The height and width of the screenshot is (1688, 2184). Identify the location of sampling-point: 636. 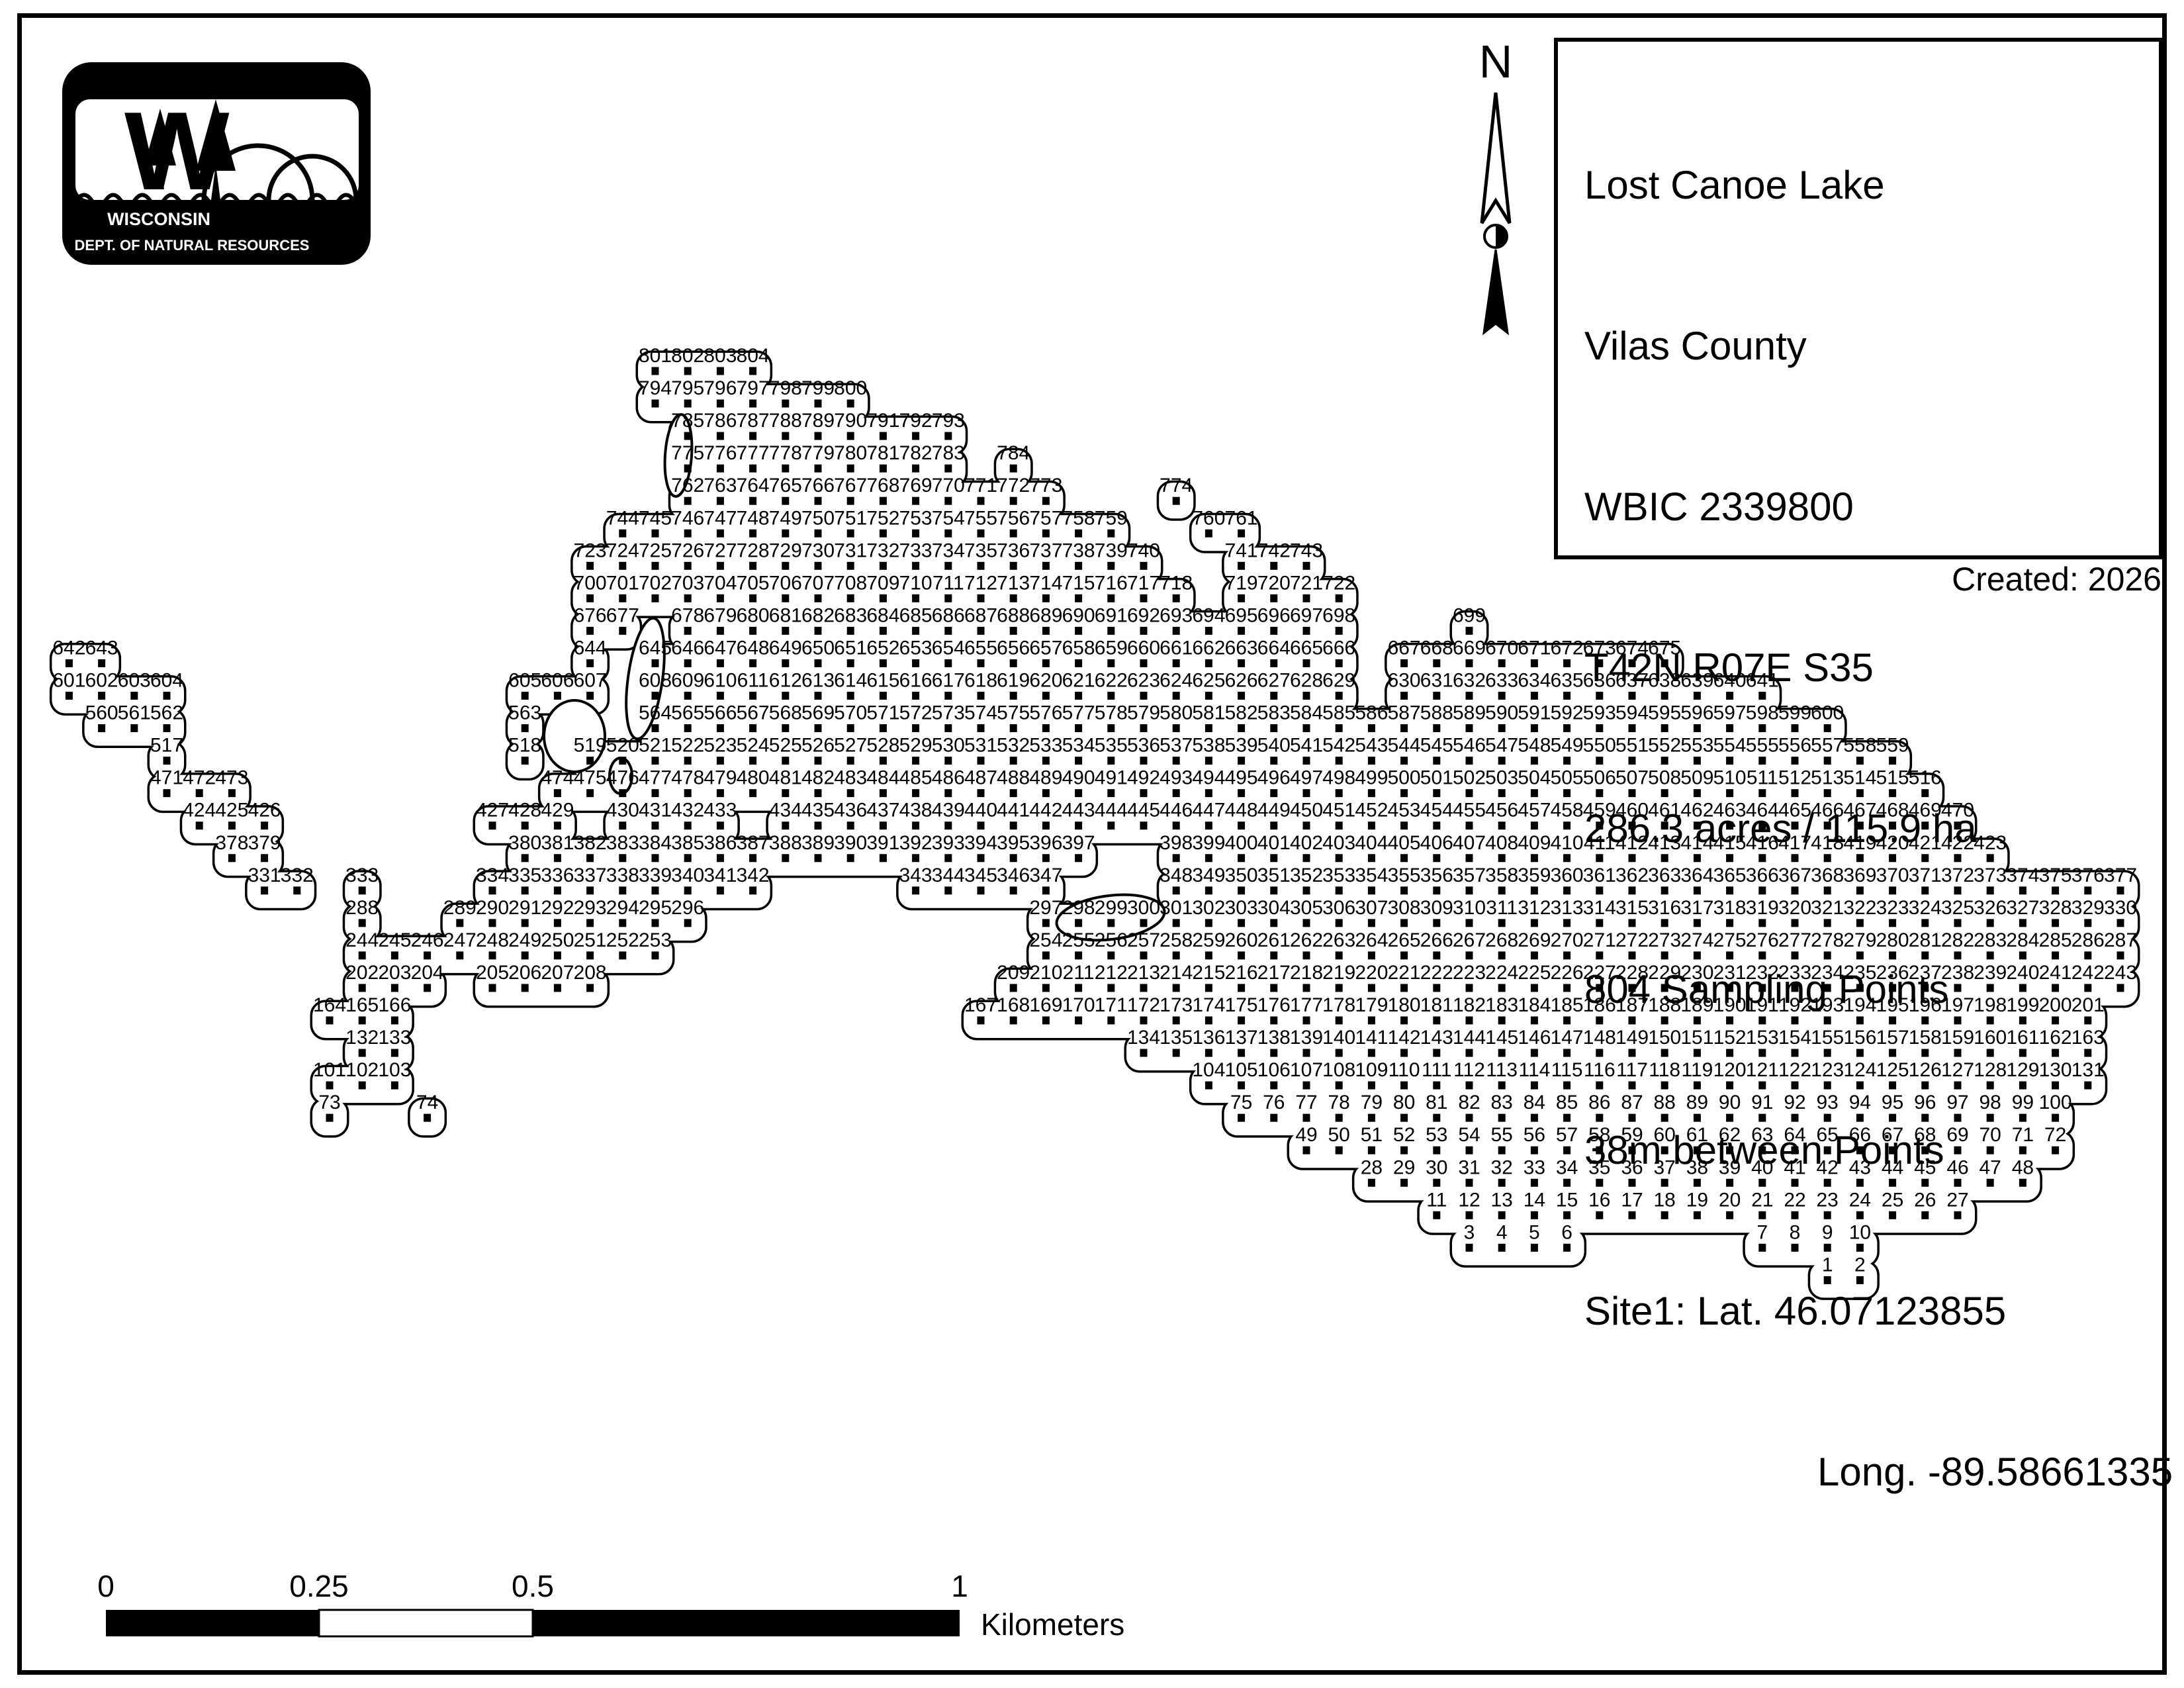
(1599, 685).